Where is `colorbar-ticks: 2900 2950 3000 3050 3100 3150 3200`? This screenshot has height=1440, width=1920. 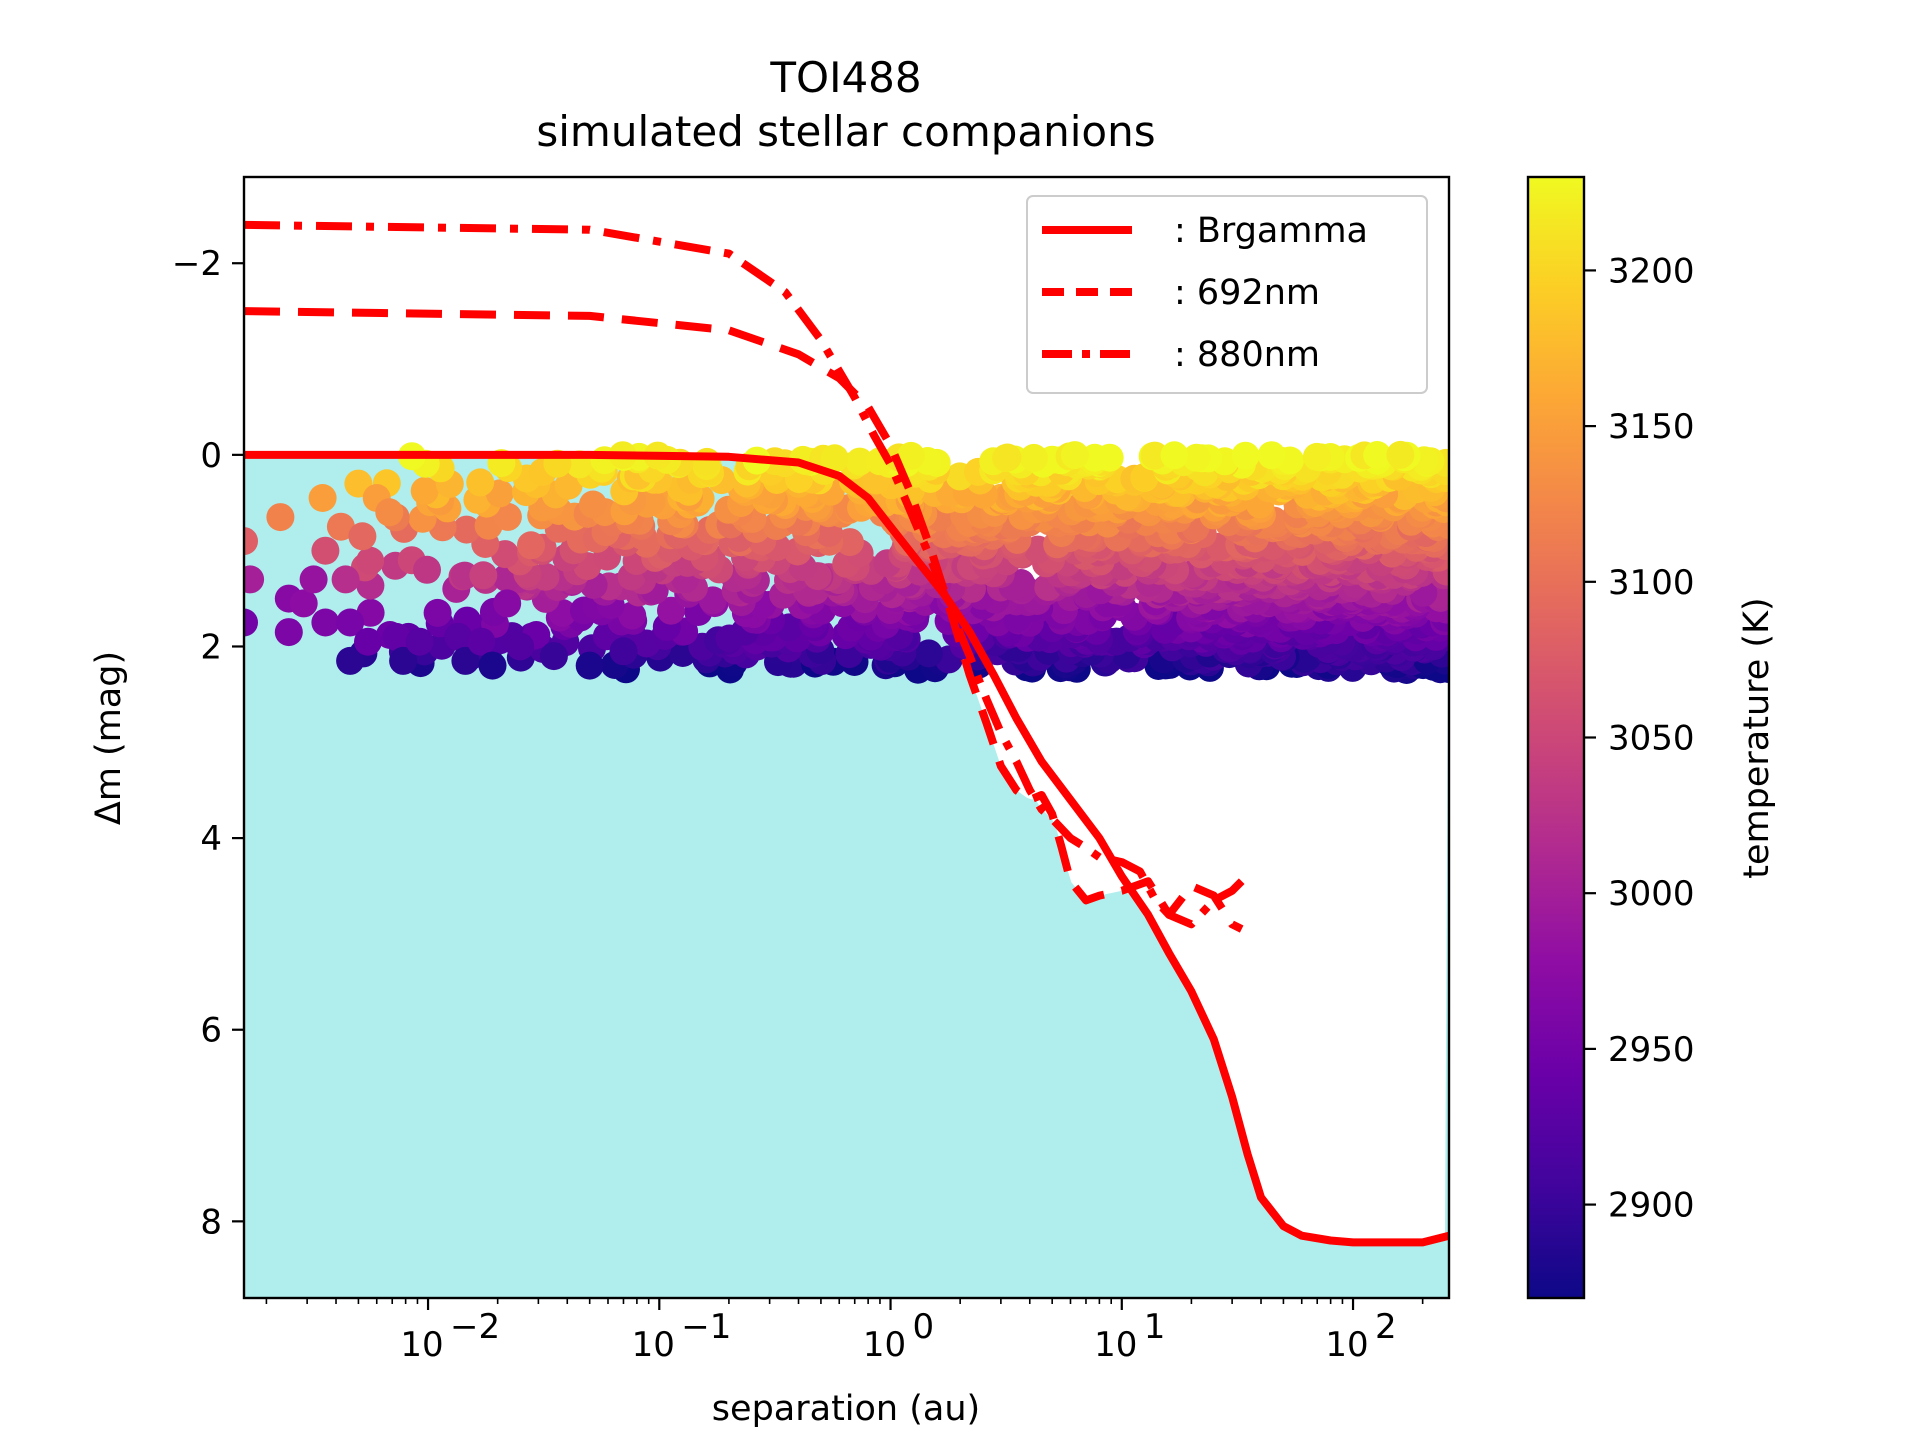 colorbar-ticks: 2900 2950 3000 3050 3100 3150 3200 is located at coordinates (1639, 738).